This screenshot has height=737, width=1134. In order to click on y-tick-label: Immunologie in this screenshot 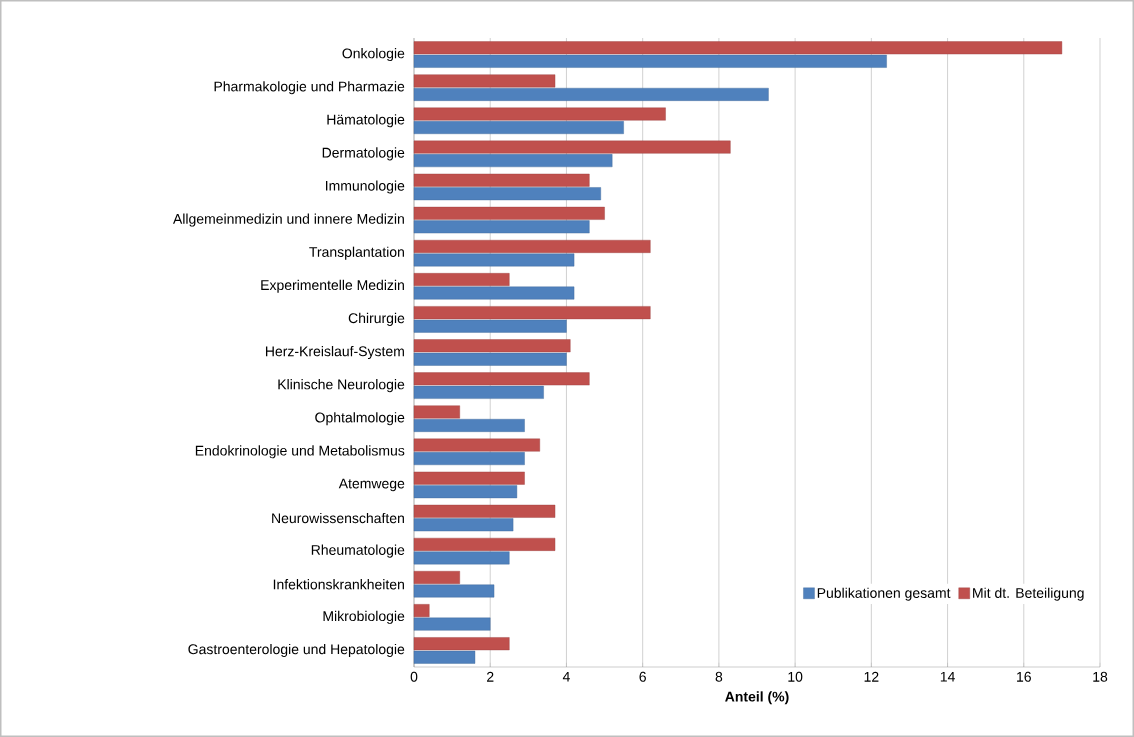, I will do `click(365, 187)`.